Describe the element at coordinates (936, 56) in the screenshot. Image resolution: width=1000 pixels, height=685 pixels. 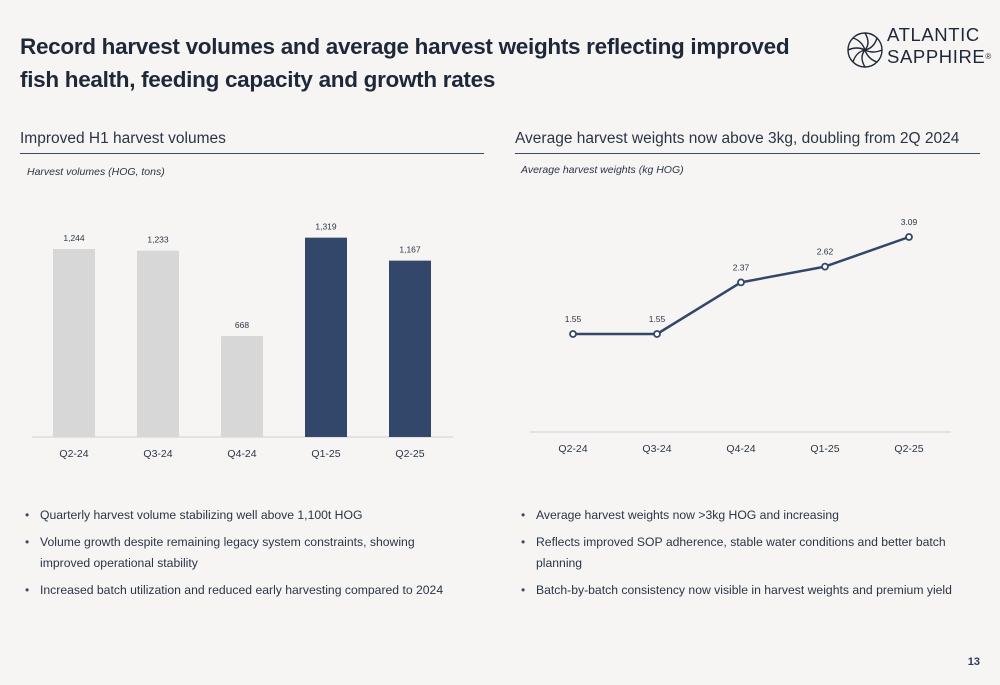
I see `logo-line-2: SAPPHIRE` at that location.